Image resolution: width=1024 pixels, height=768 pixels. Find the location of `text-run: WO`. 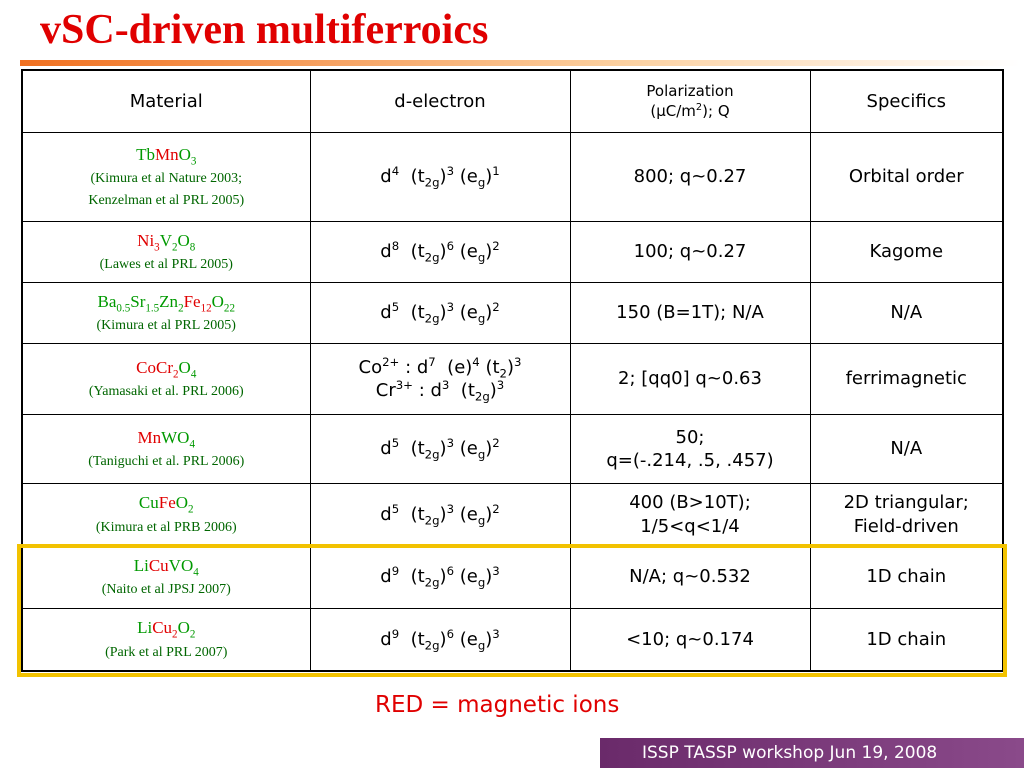

text-run: WO is located at coordinates (175, 437).